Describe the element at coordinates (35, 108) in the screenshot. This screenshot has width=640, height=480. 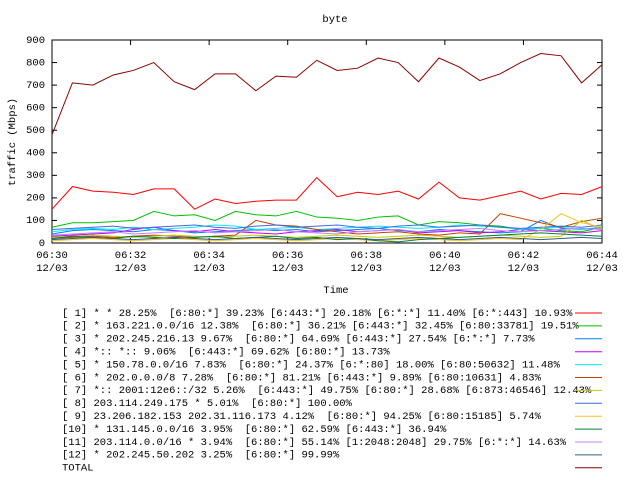
I see `y-tick-label: 600` at that location.